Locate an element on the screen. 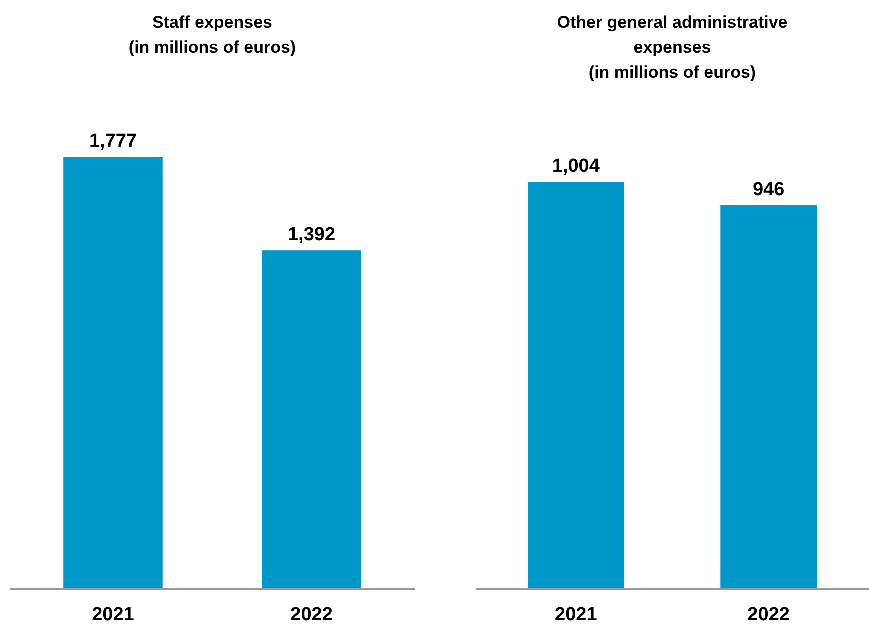  chart-title: Other general administrative expenses (in millions of euros) is located at coordinates (672, 47).